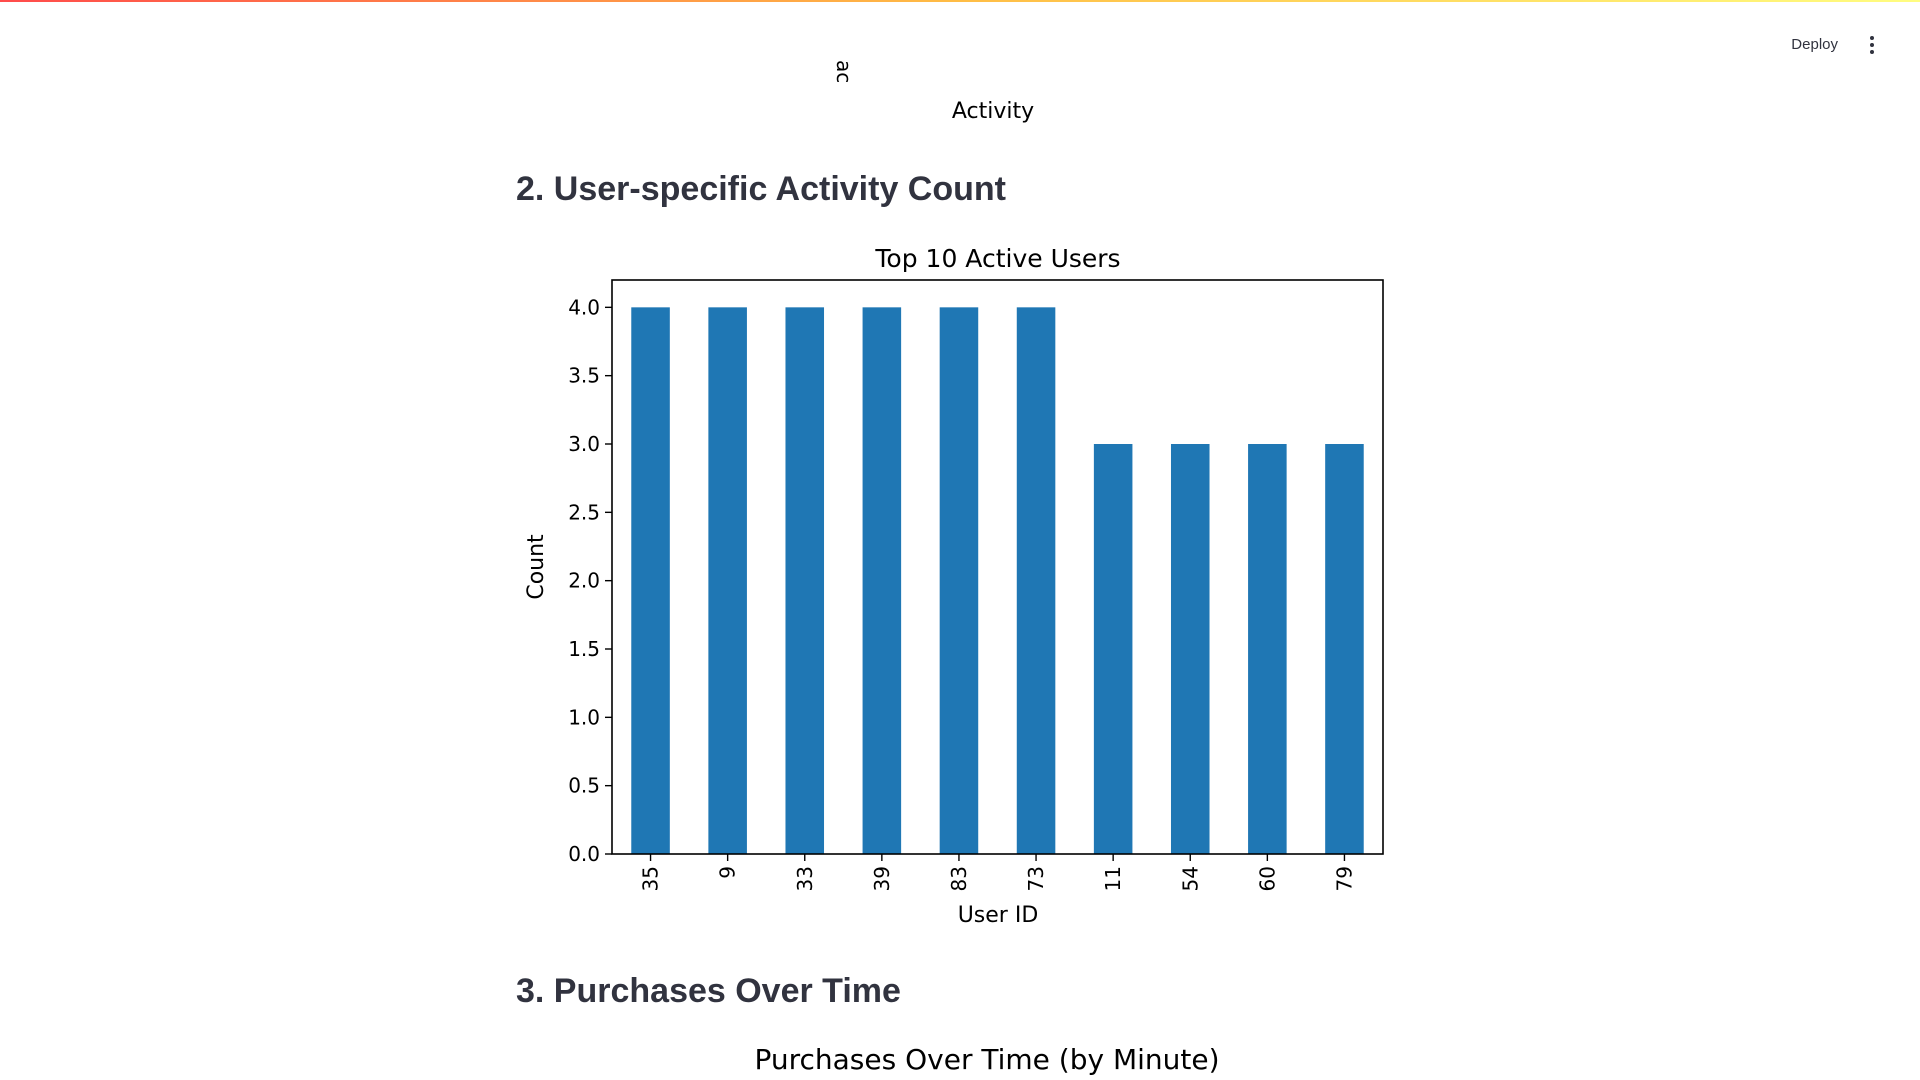 This screenshot has width=1920, height=1080. Describe the element at coordinates (761, 189) in the screenshot. I see `section-heading-user-activity: 2. User-specific Activity Count` at that location.